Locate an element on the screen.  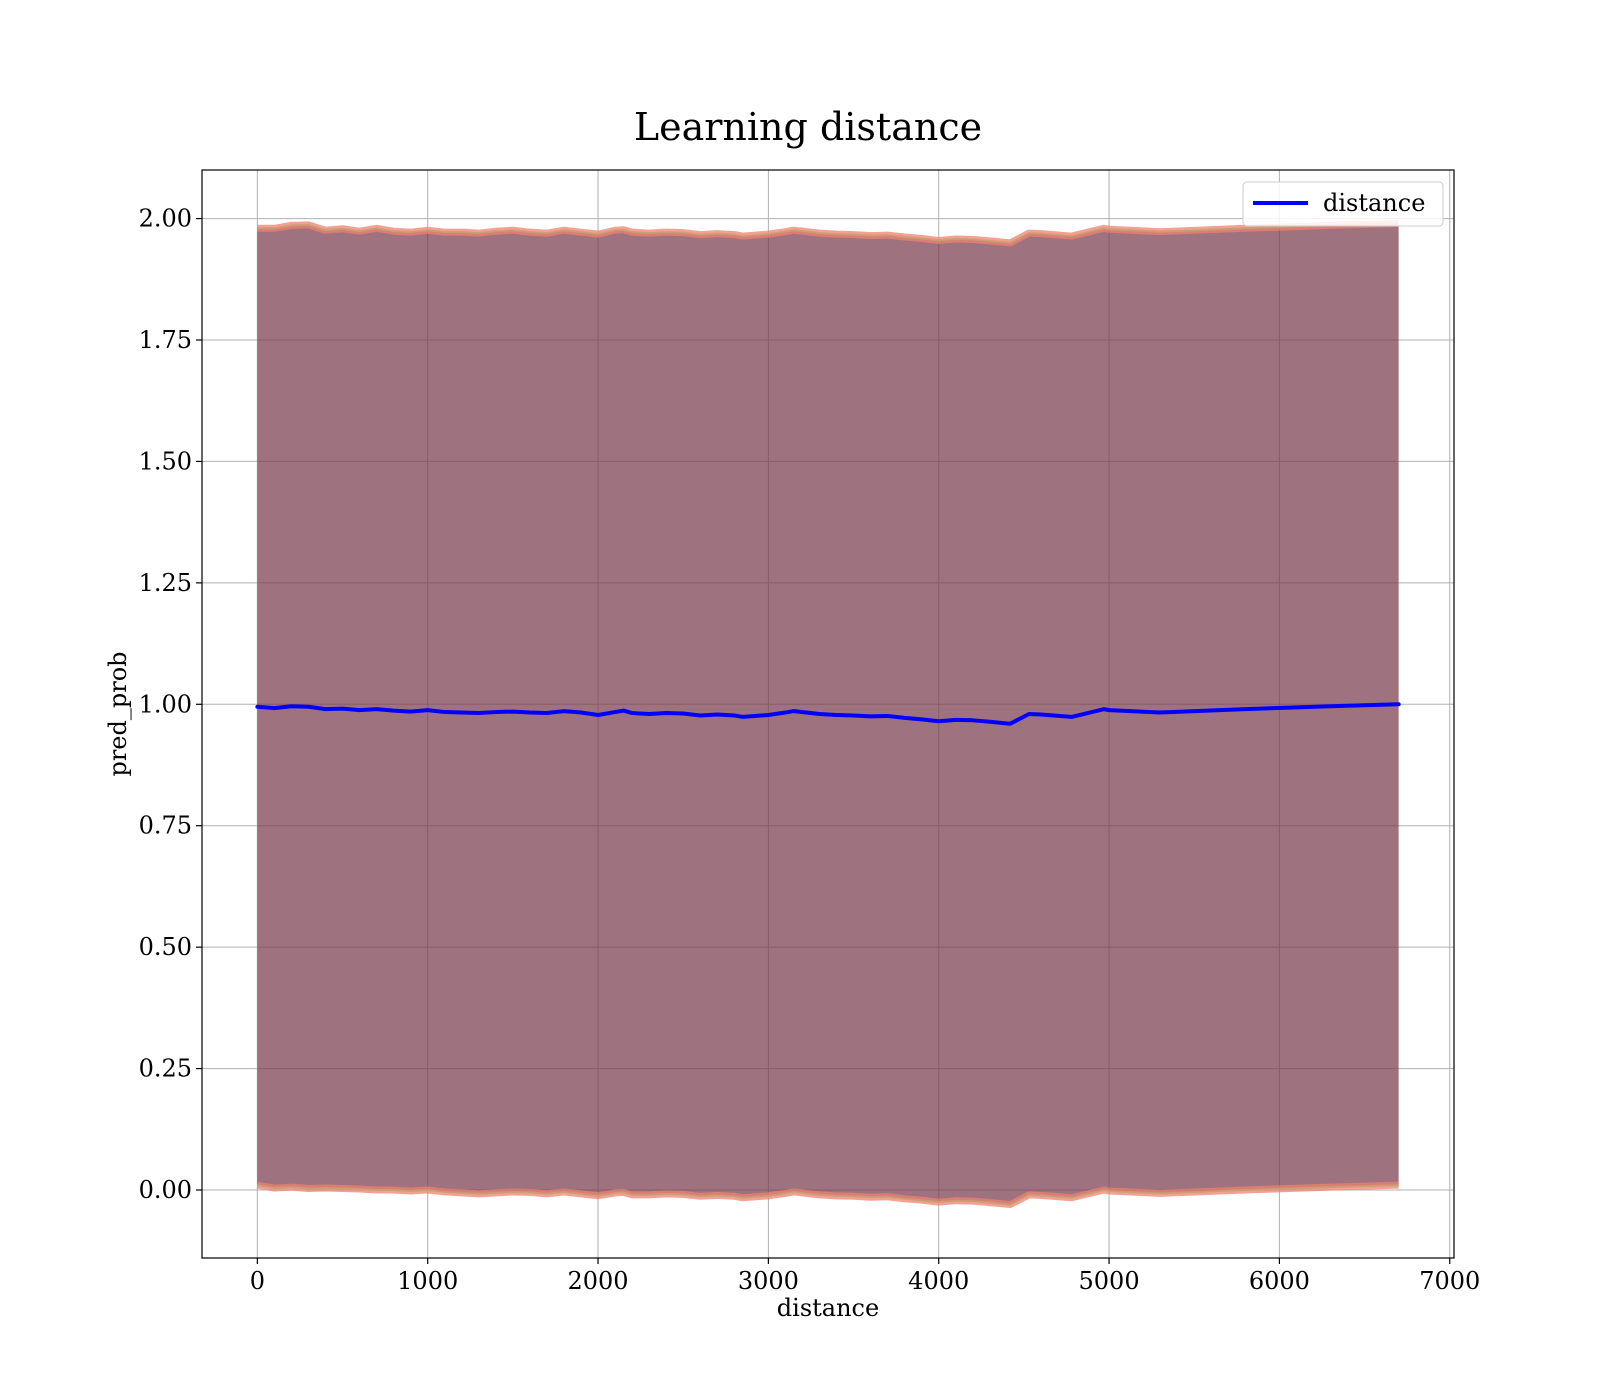
x-tick-label: 7000 is located at coordinates (1449, 1281).